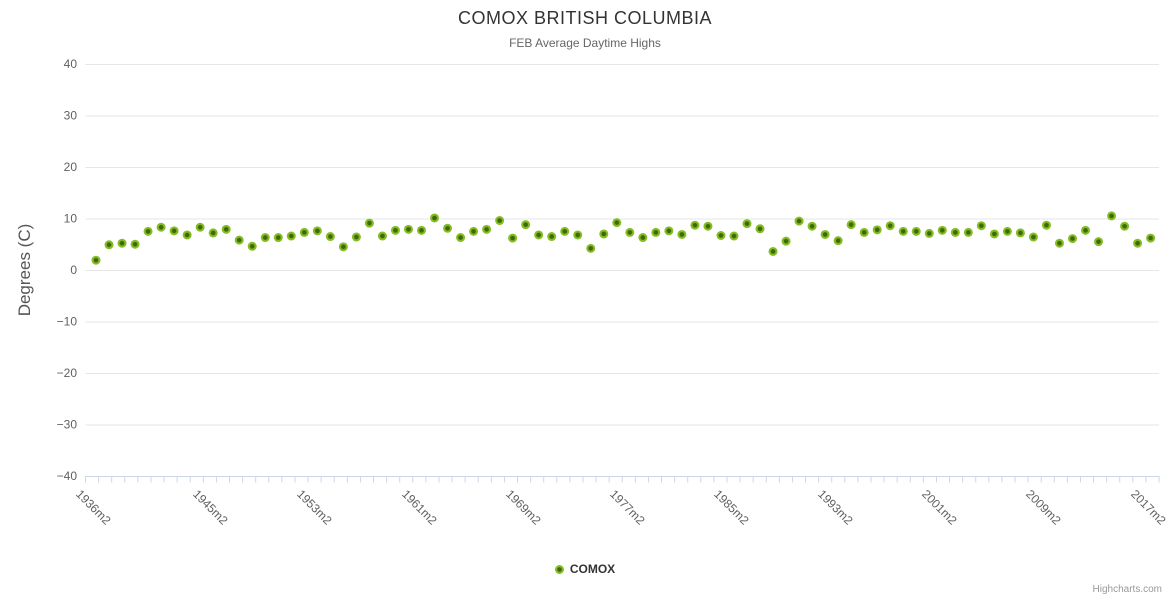 The height and width of the screenshot is (600, 1170). What do you see at coordinates (877, 230) in the screenshot?
I see `data-point-1996` at bounding box center [877, 230].